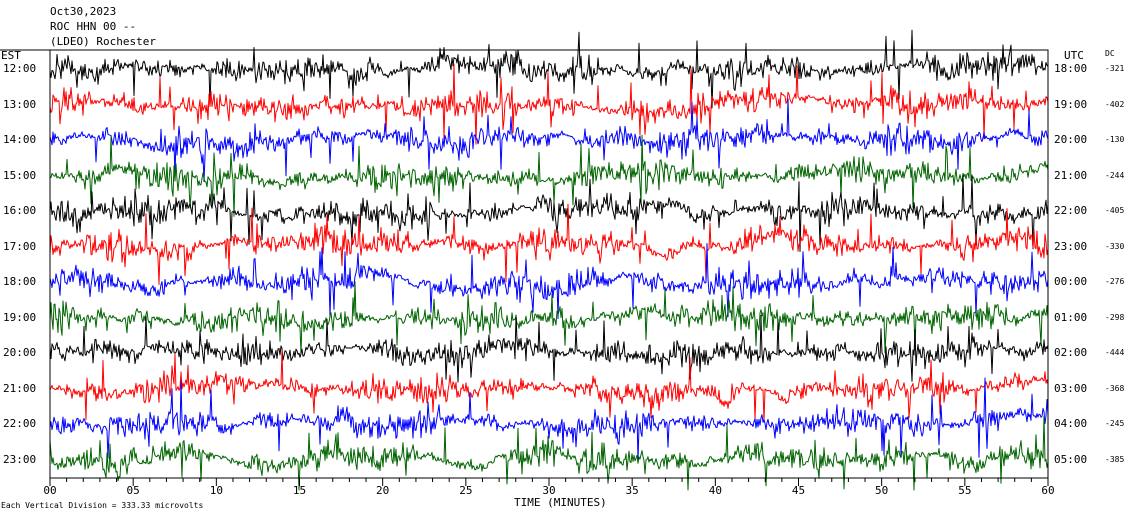 The width and height of the screenshot is (1130, 519). I want to click on x-tick-label: 55, so click(965, 490).